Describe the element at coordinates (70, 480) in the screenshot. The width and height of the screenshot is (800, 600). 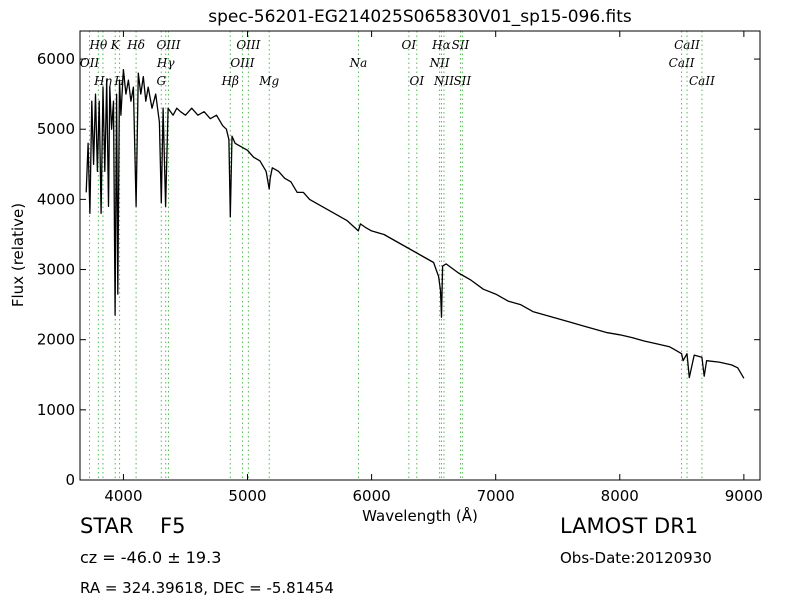
I see `y-tick-label: 0` at that location.